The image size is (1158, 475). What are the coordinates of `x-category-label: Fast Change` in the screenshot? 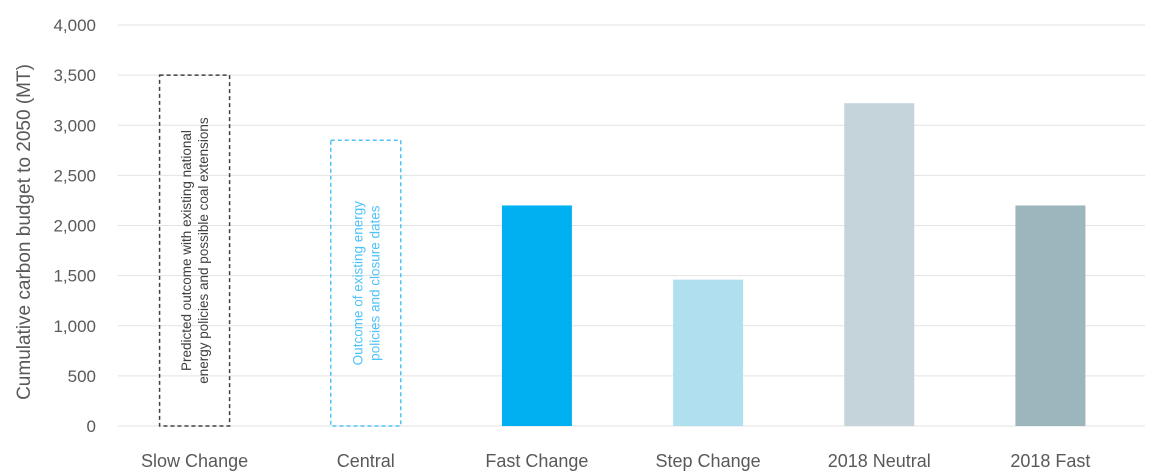 It's located at (536, 461).